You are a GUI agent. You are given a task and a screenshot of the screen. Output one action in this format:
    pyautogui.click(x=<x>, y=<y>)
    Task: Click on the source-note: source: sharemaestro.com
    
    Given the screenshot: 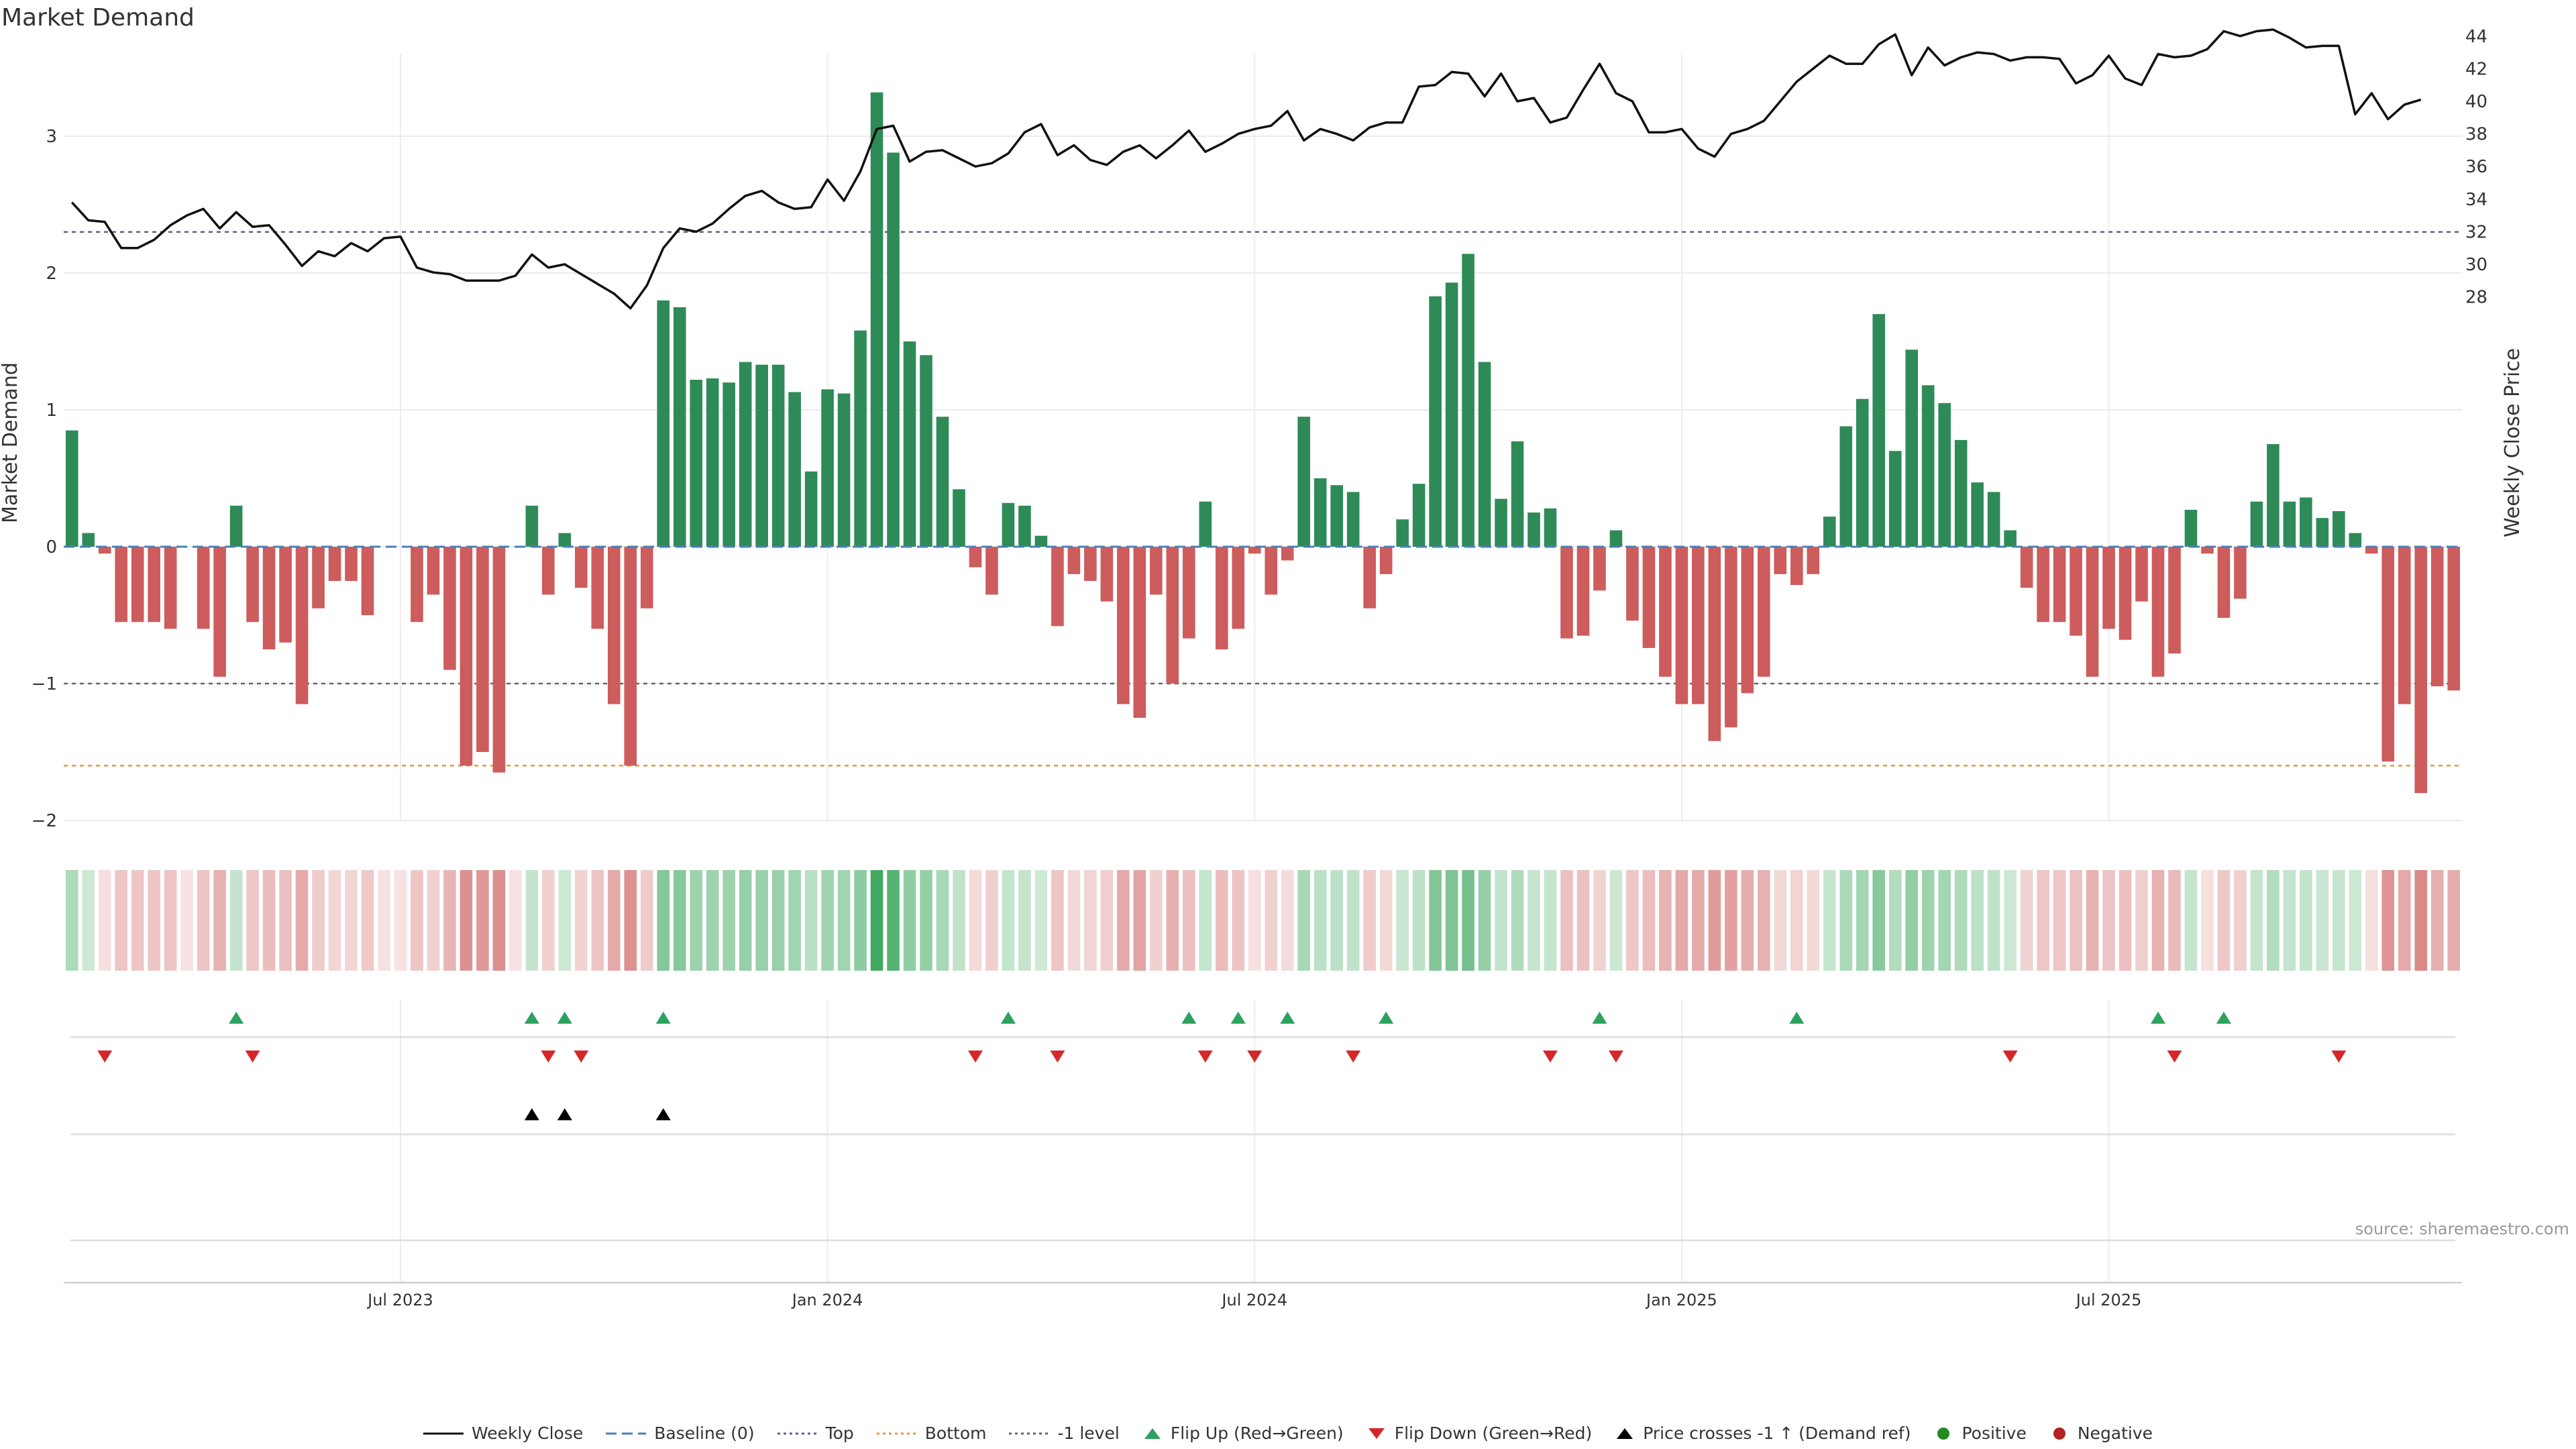 What is the action you would take?
    pyautogui.click(x=2462, y=1229)
    